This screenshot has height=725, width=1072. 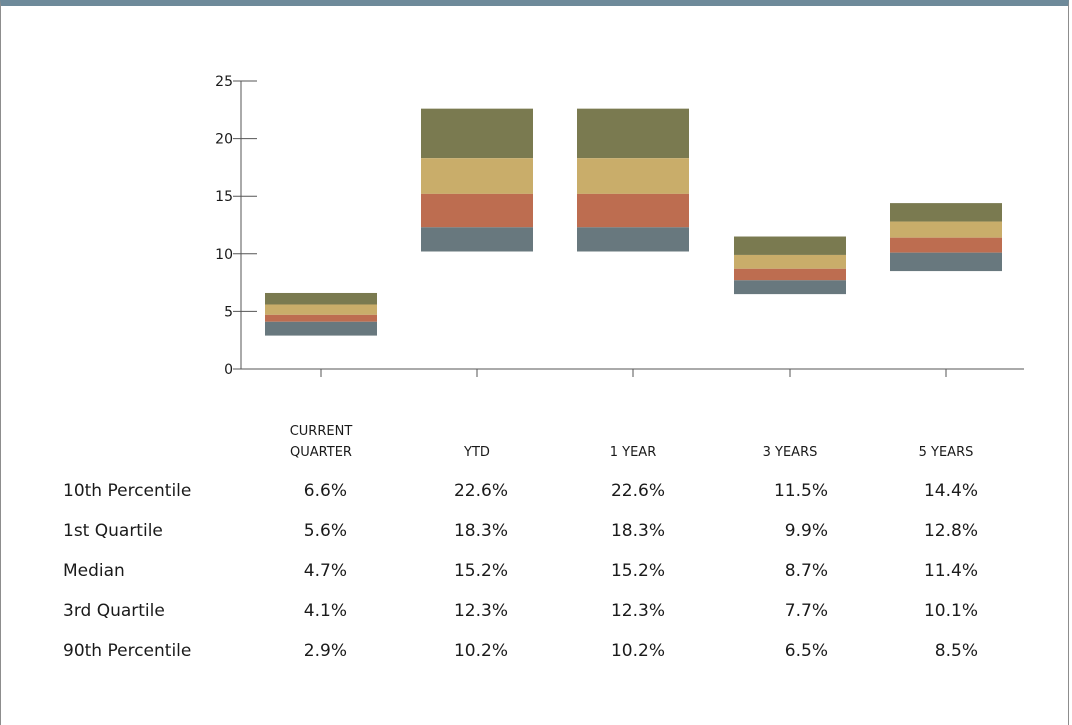 I want to click on table-cell: 8.5%, so click(x=956, y=651).